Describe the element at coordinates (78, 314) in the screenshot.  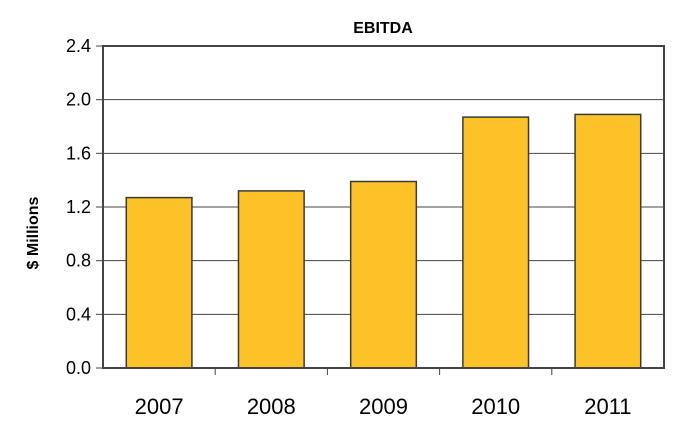
I see `y-tick-label: 0.4` at that location.